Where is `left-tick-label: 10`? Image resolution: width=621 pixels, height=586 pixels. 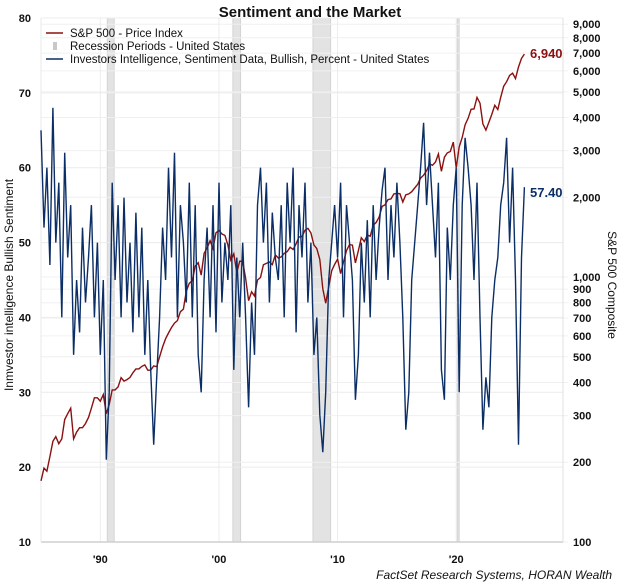
left-tick-label: 10 is located at coordinates (25, 543).